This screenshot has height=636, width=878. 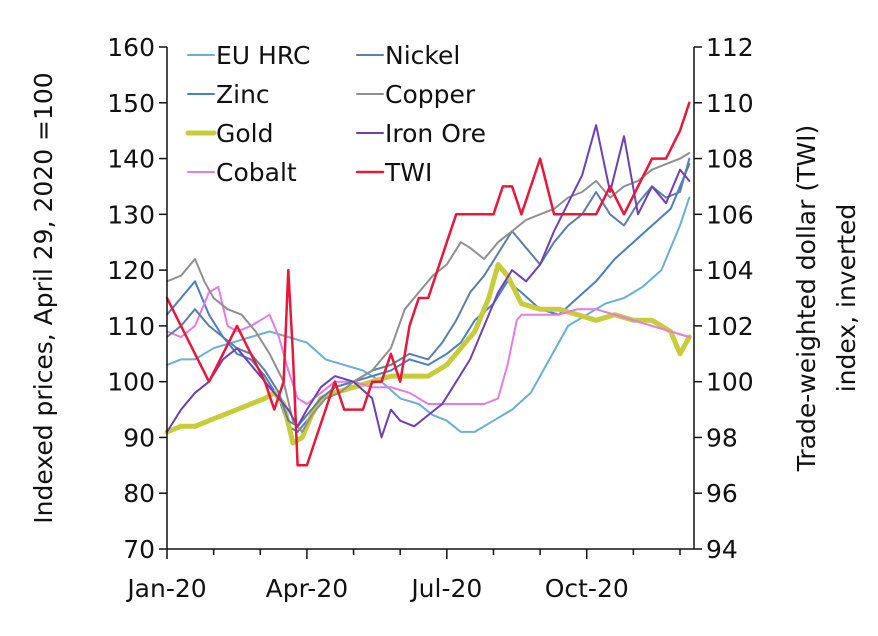 What do you see at coordinates (422, 55) in the screenshot?
I see `legend-label-nickel: Nickel` at bounding box center [422, 55].